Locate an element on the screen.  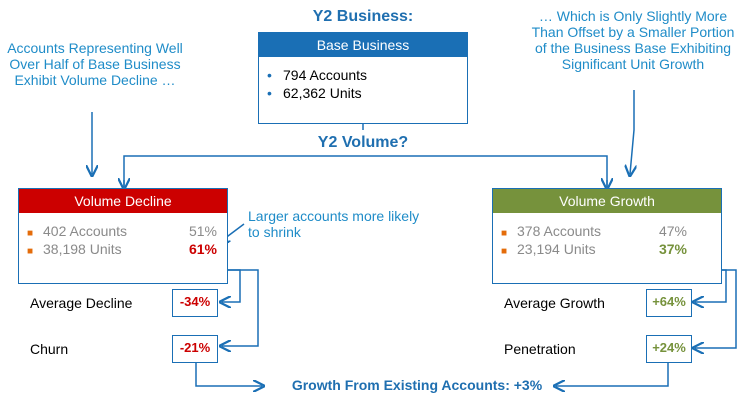
churn-label: Churn is located at coordinates (49, 349).